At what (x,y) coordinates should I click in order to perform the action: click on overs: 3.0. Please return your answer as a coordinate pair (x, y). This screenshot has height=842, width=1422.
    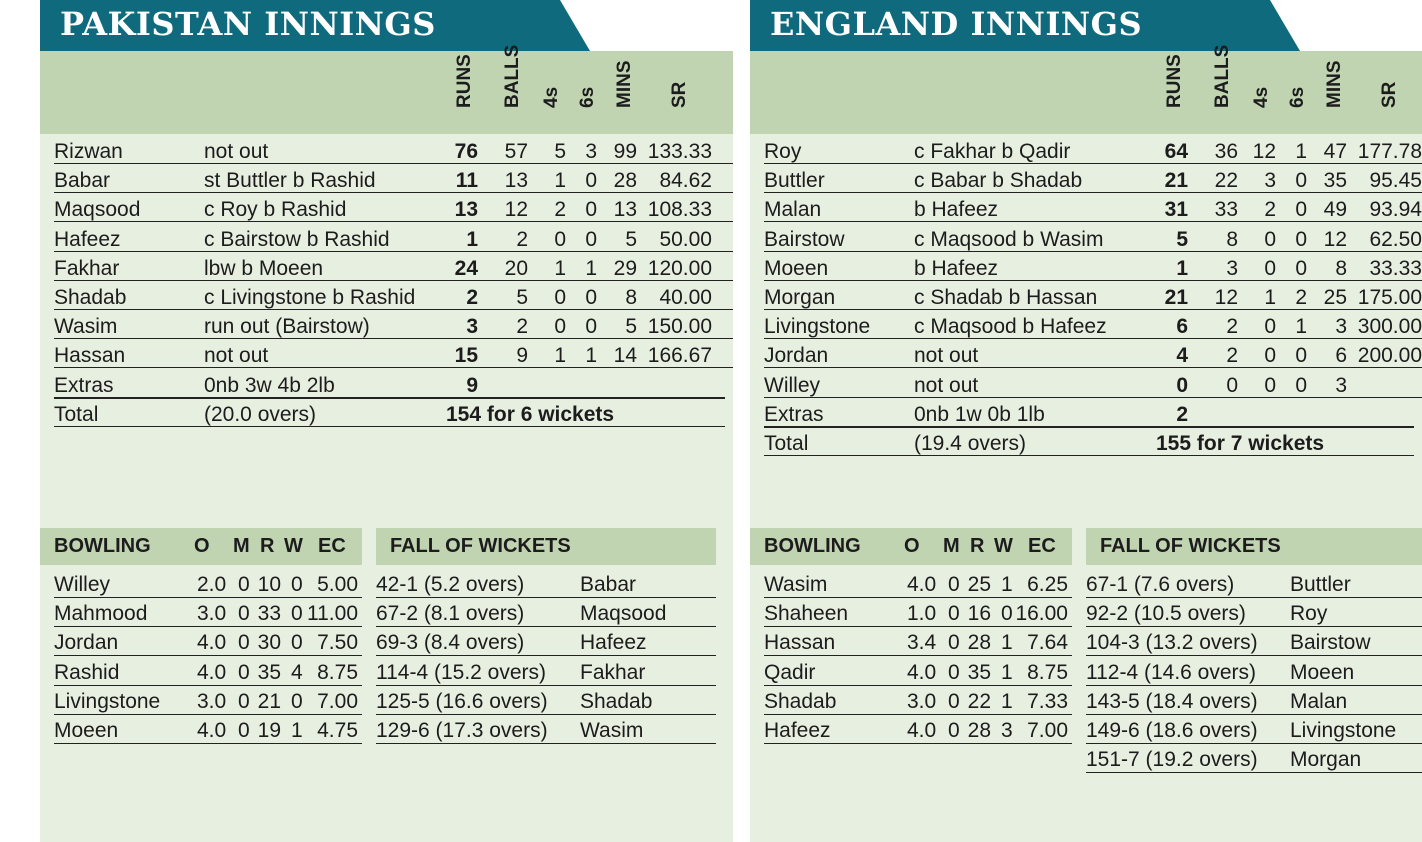
    Looking at the image, I should click on (212, 701).